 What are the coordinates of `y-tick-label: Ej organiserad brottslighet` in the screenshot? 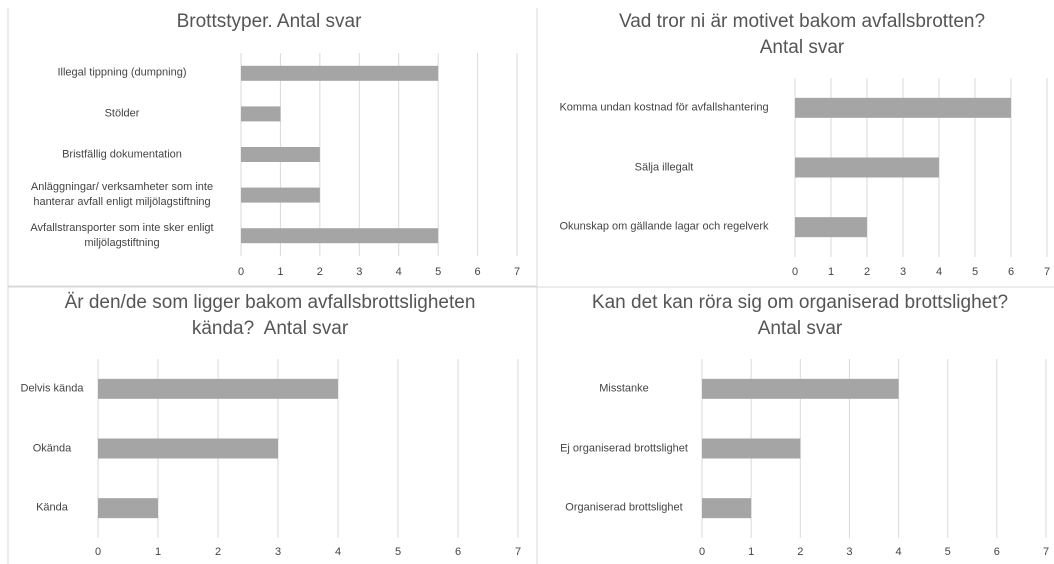 It's located at (624, 448).